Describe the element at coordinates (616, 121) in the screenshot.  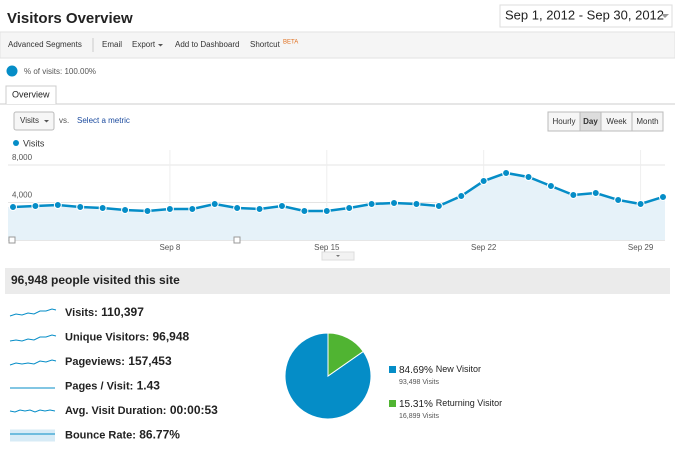
I see `granularity-label: Week` at that location.